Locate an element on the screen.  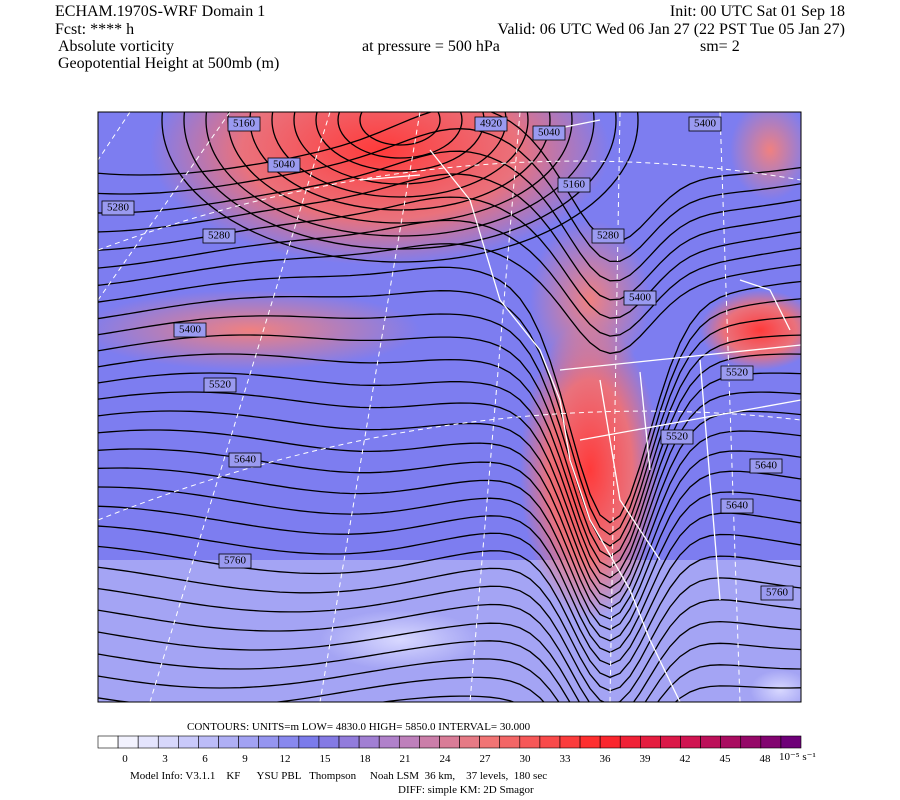
colorbar-tick-label: 12 is located at coordinates (285, 759).